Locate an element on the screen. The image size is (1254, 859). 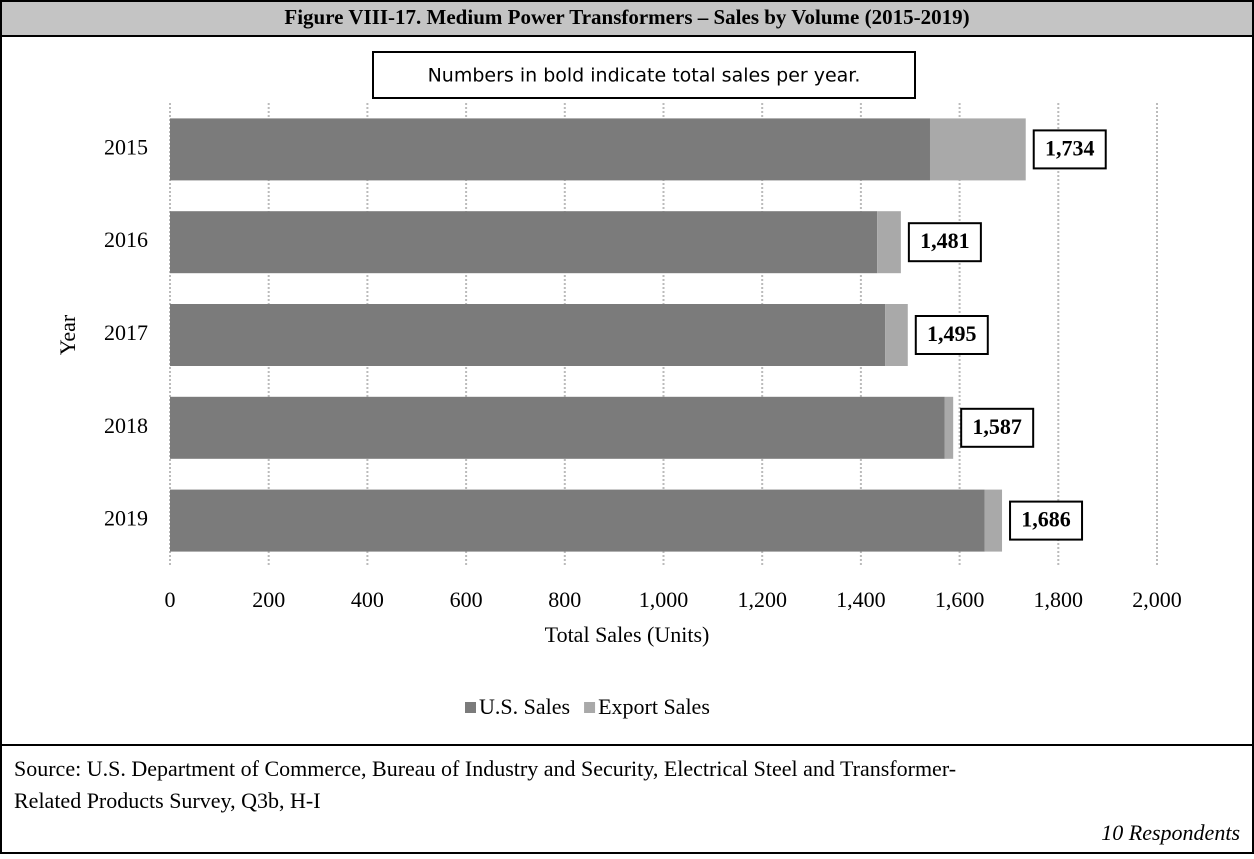
x-tick-label: 1,000 is located at coordinates (664, 599).